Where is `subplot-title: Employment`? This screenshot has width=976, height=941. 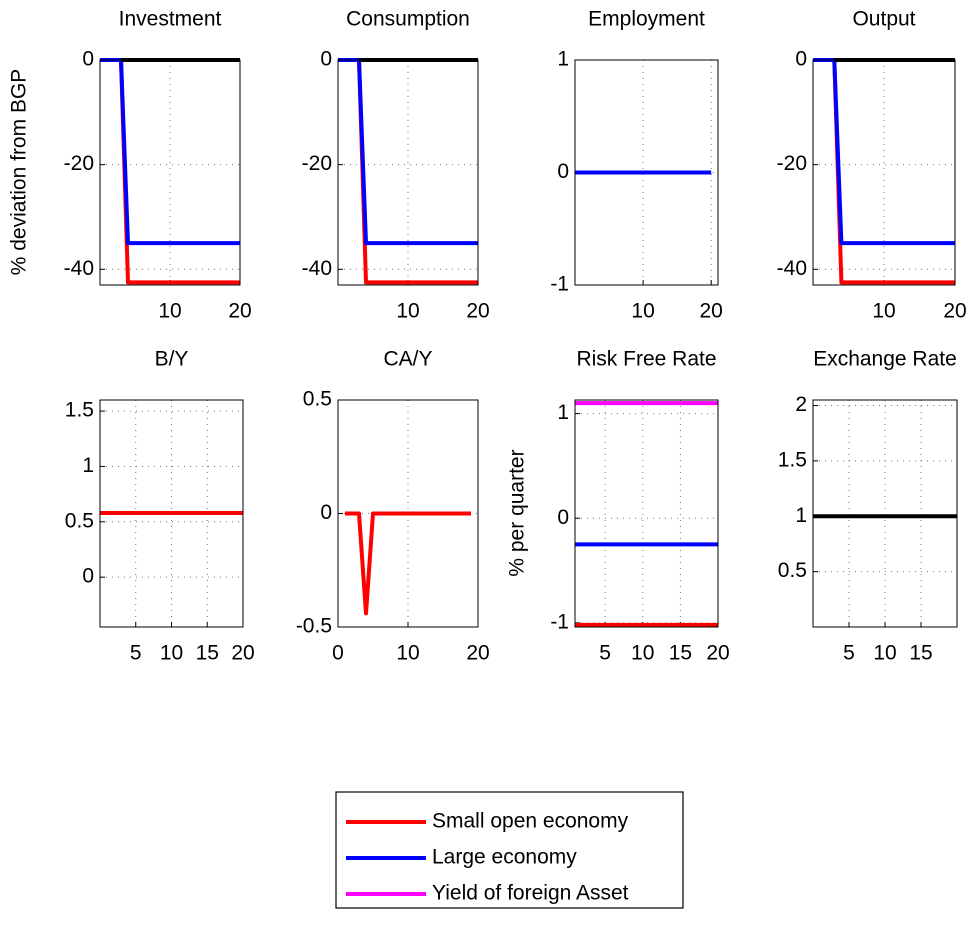
subplot-title: Employment is located at coordinates (646, 19).